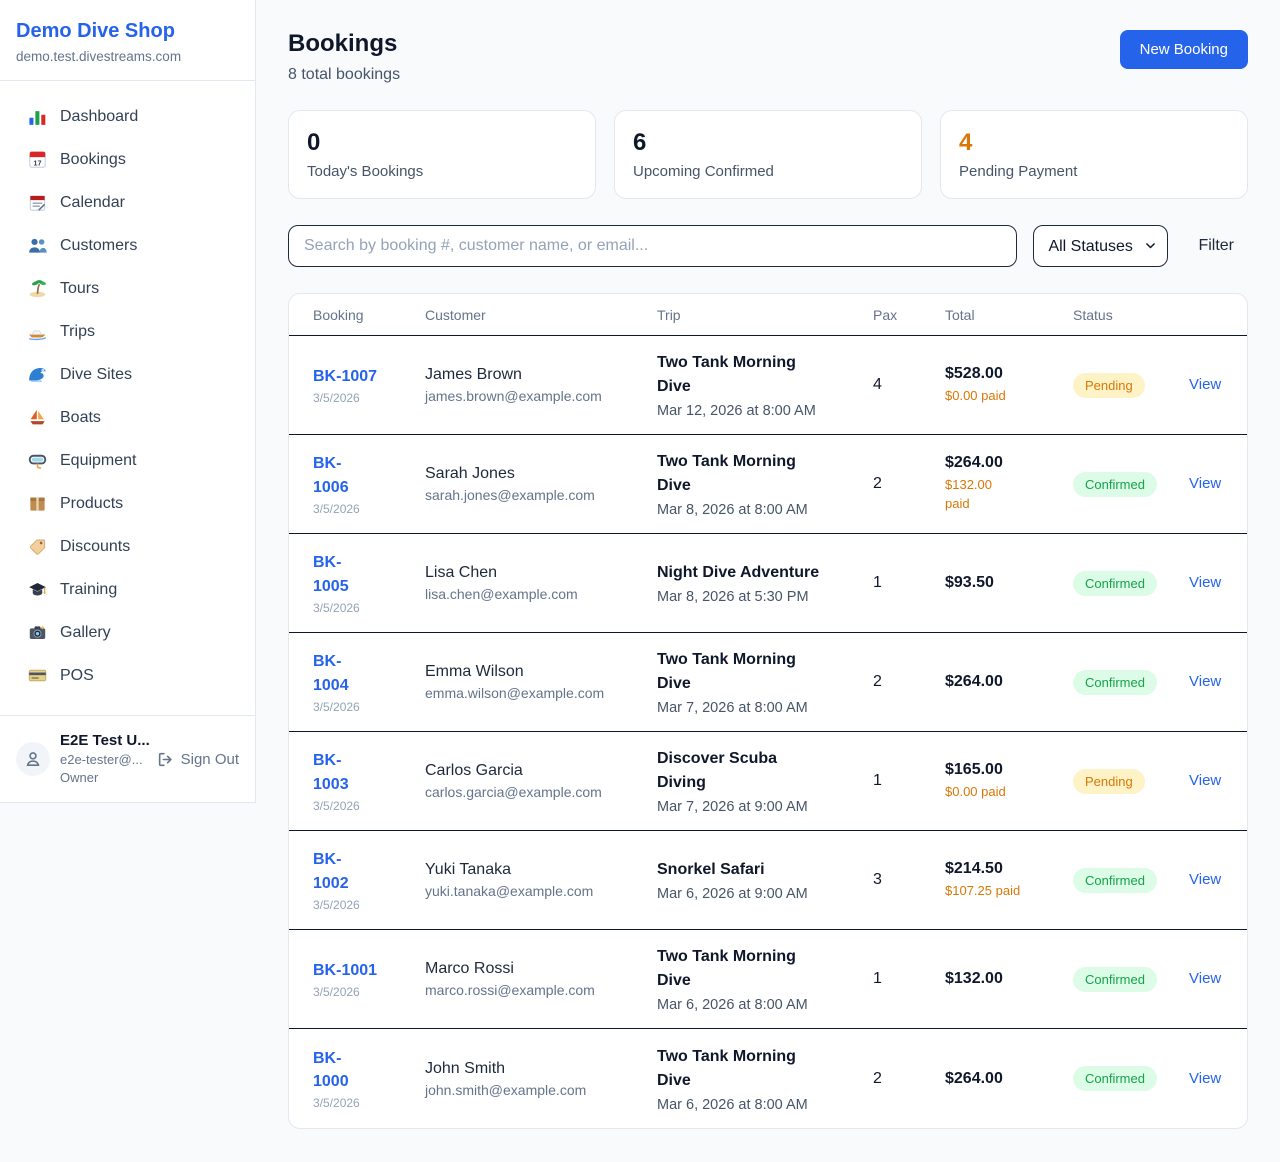  What do you see at coordinates (653, 246) in the screenshot?
I see `search-input` at bounding box center [653, 246].